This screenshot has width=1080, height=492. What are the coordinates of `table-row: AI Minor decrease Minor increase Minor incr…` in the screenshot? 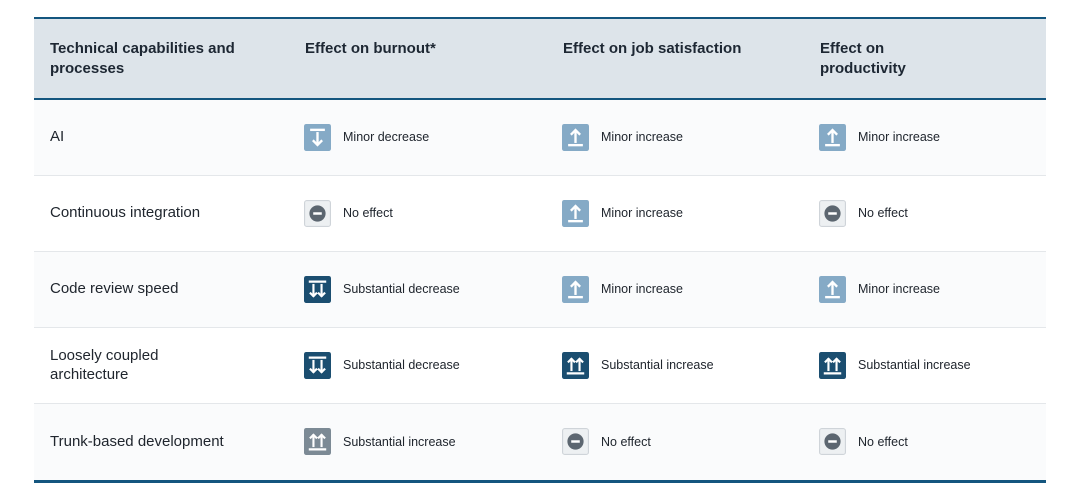 It's located at (540, 137).